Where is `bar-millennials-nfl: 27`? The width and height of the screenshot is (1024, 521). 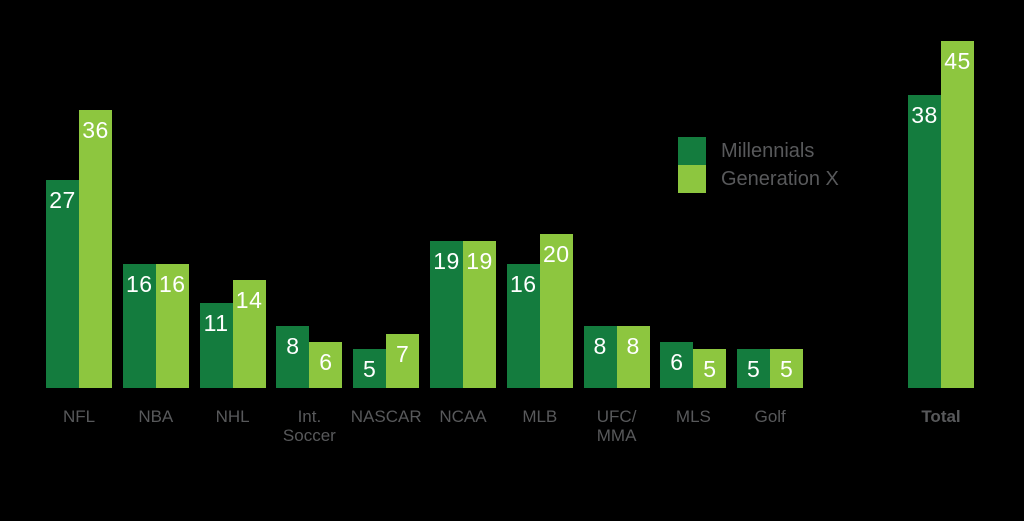 bar-millennials-nfl: 27 is located at coordinates (62, 283).